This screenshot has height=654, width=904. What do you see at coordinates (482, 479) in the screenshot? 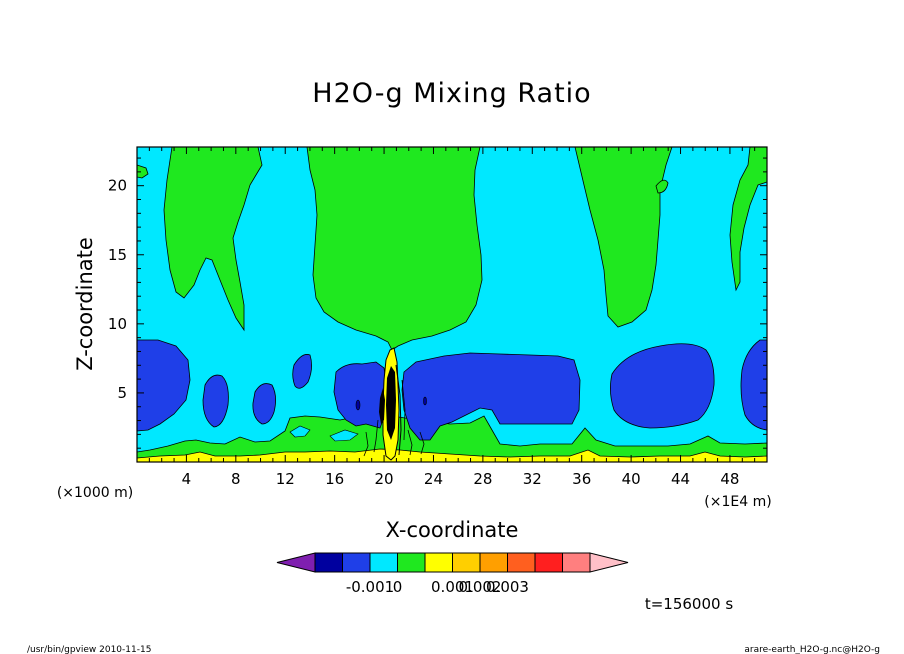
I see `x-tick-label: 28` at bounding box center [482, 479].